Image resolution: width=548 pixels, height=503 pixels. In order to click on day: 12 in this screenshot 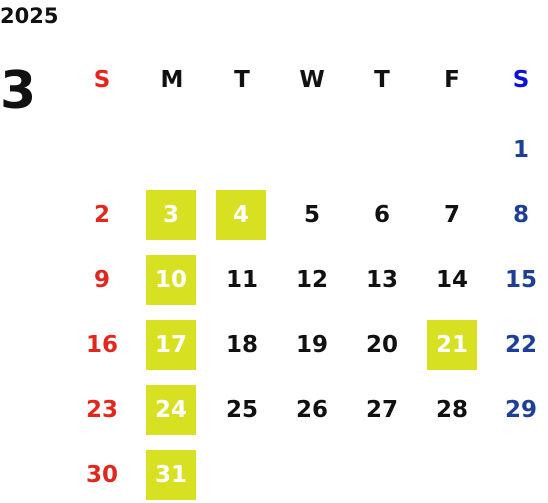, I will do `click(311, 280)`.